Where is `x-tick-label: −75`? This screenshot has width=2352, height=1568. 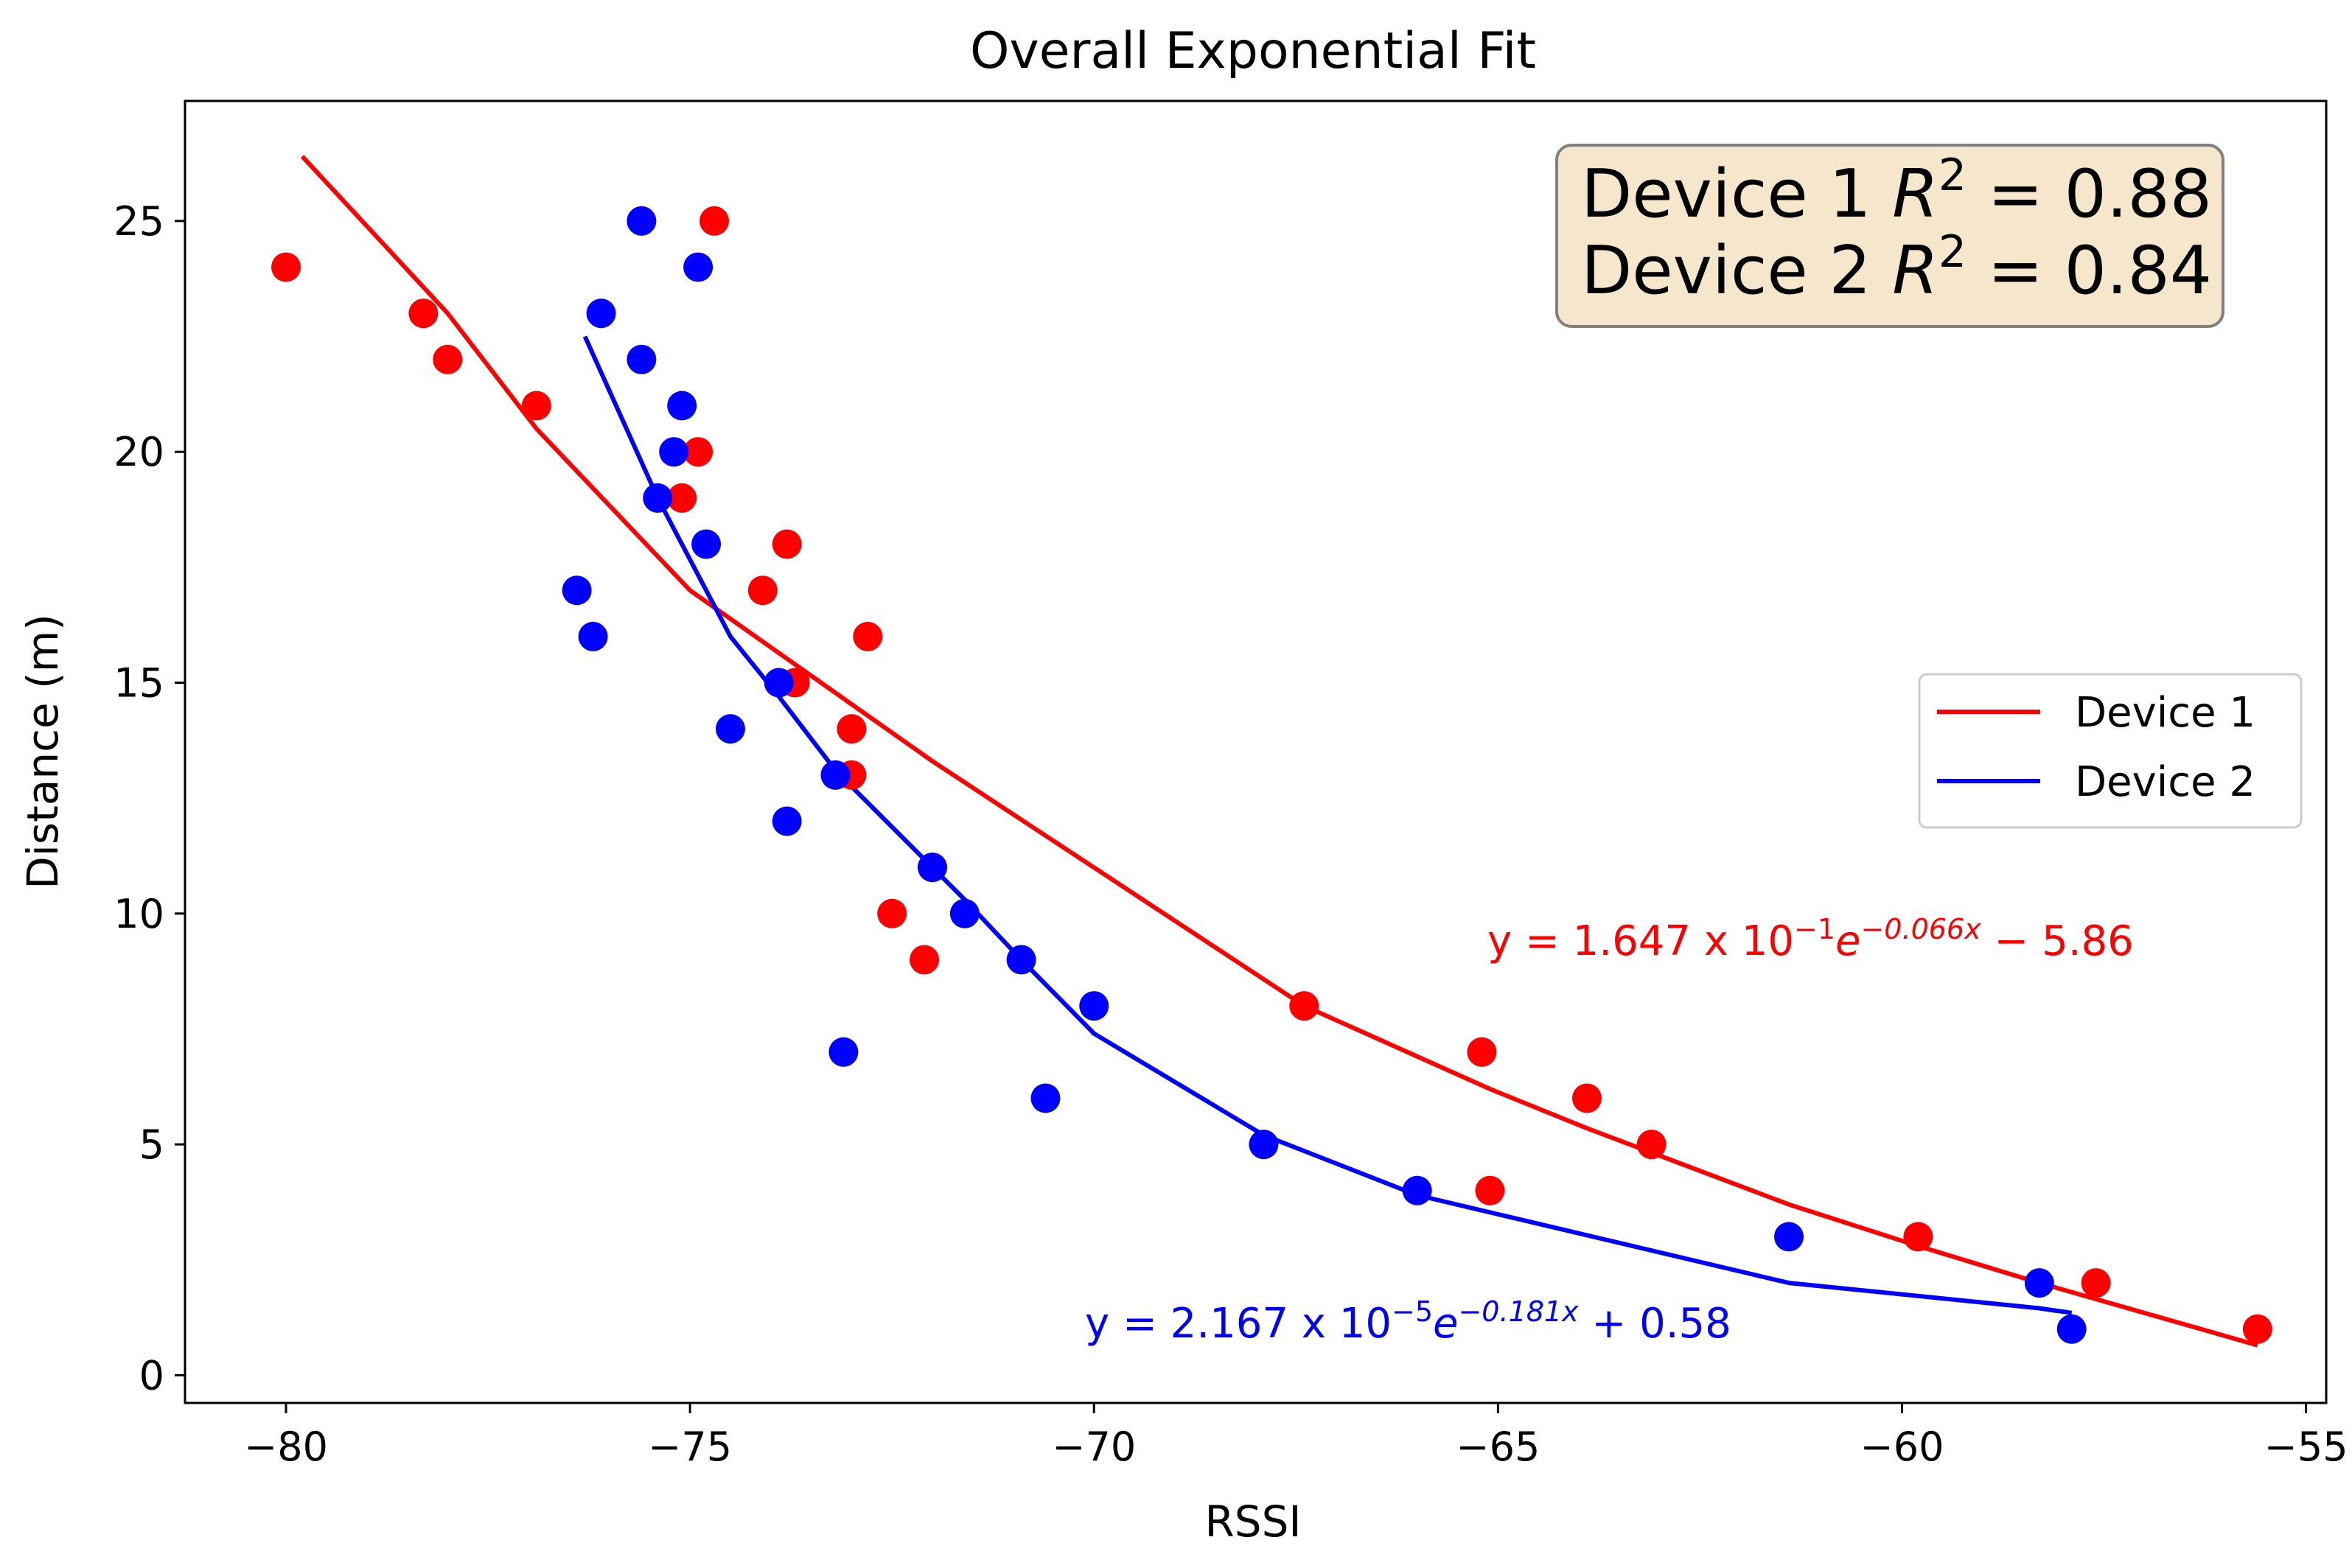
x-tick-label: −75 is located at coordinates (690, 1447).